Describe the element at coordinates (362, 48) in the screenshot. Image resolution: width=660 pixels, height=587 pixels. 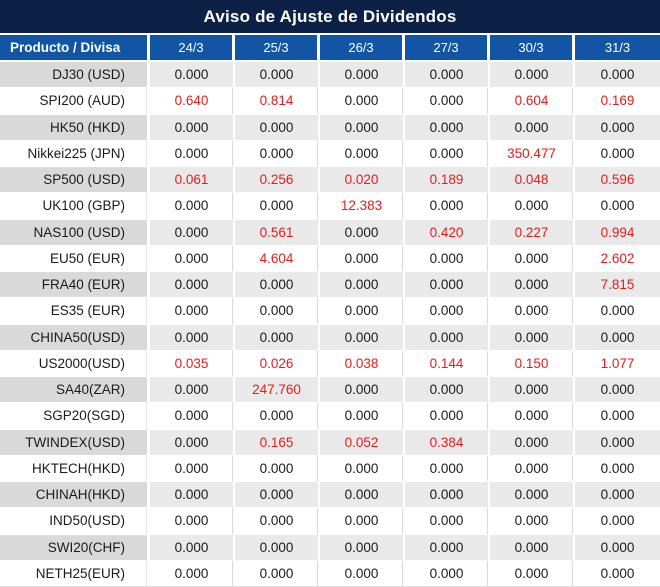
I see `column-header-date: 26/3` at that location.